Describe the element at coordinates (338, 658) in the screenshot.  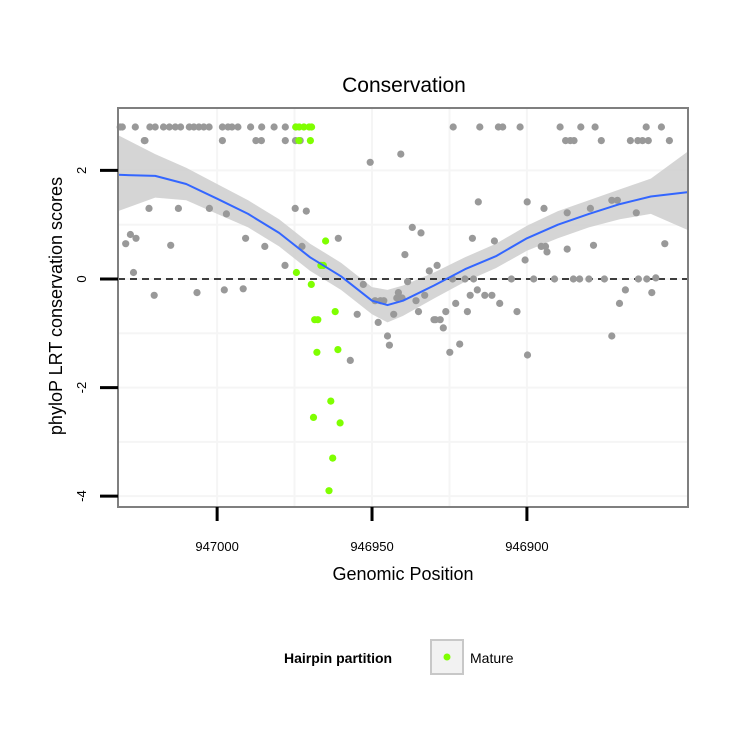
I see `legend-title: Hairpin partition` at that location.